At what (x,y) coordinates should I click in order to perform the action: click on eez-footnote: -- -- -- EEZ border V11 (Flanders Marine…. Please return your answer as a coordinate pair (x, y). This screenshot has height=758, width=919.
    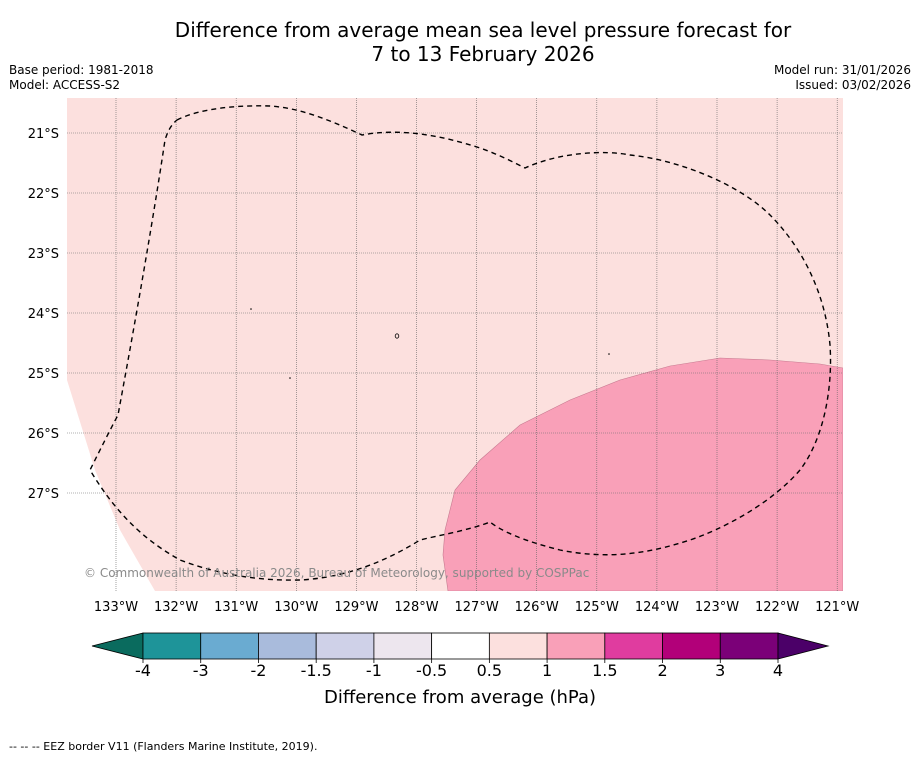
    Looking at the image, I should click on (163, 746).